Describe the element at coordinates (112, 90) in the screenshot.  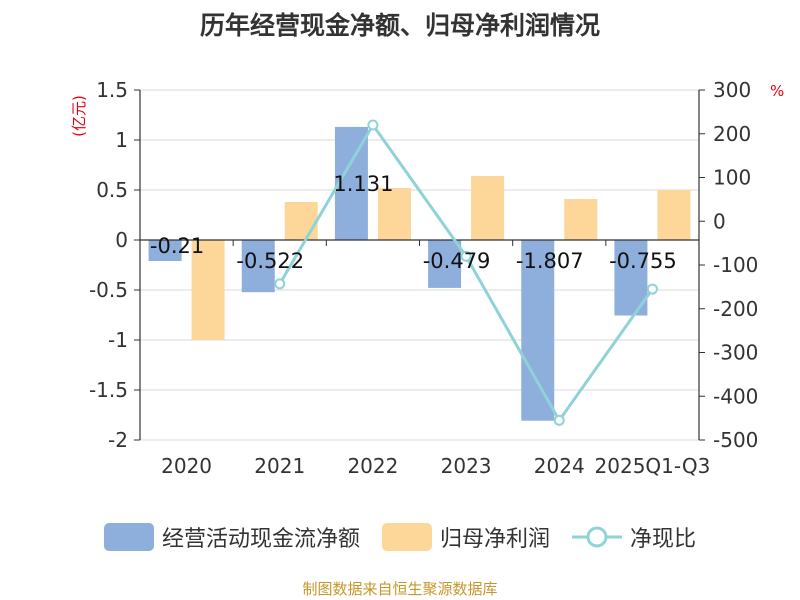
I see `left-axis-tick-label: 1.5` at that location.